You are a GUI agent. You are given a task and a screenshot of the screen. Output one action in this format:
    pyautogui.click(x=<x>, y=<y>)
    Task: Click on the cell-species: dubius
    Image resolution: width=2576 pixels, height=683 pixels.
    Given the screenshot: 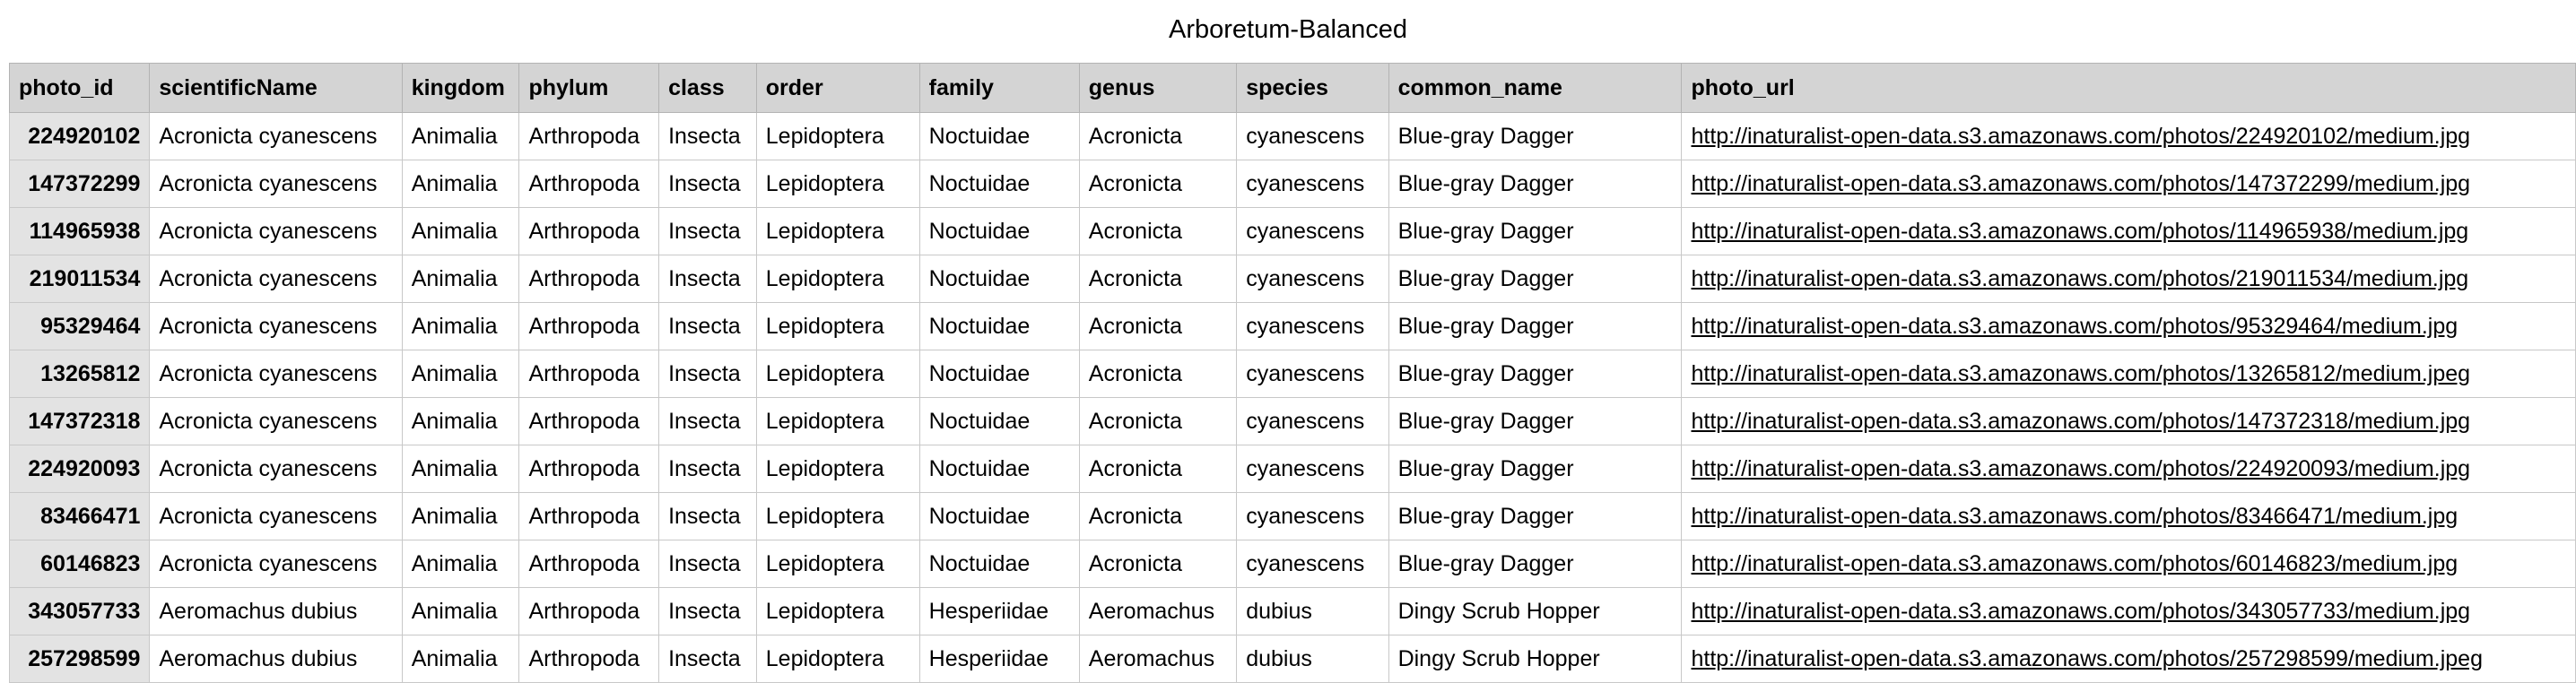 What is the action you would take?
    pyautogui.click(x=1312, y=611)
    